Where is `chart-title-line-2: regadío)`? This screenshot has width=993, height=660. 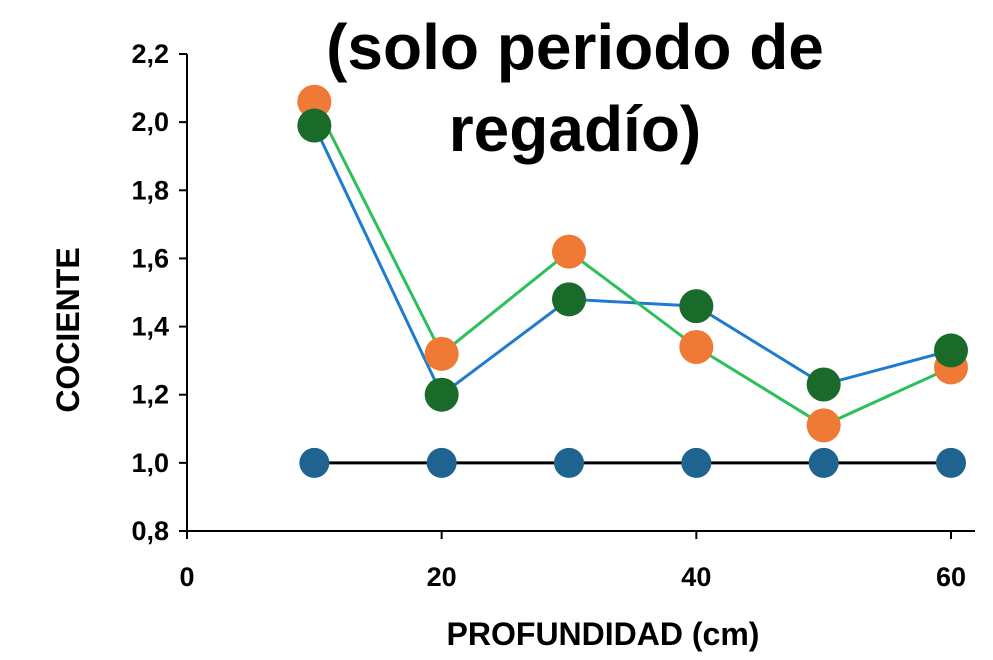 chart-title-line-2: regadío) is located at coordinates (575, 129).